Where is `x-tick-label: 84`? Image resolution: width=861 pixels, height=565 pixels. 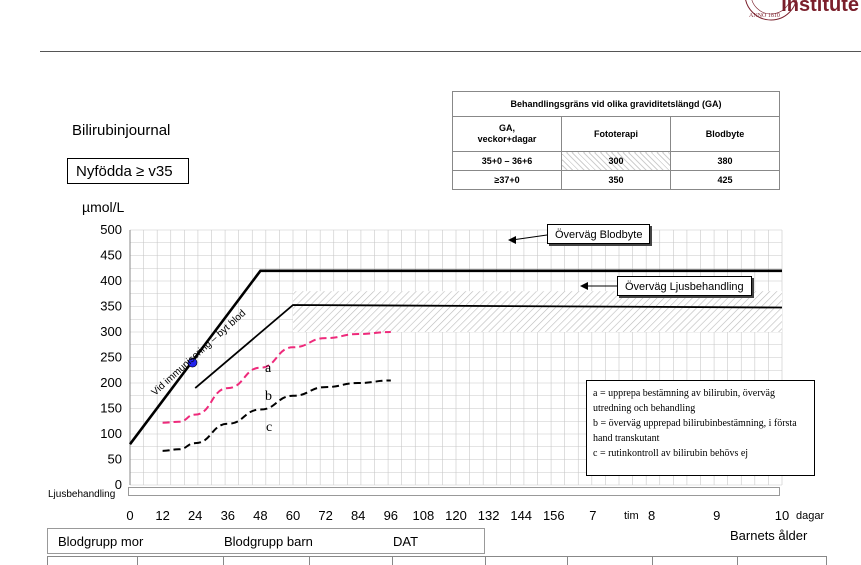 x-tick-label: 84 is located at coordinates (358, 515).